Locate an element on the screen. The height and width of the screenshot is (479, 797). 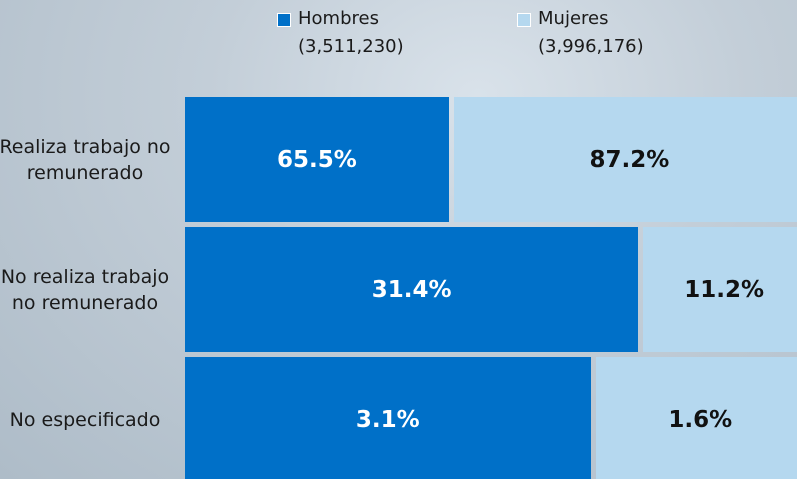
bar: 31.4% is located at coordinates (412, 289).